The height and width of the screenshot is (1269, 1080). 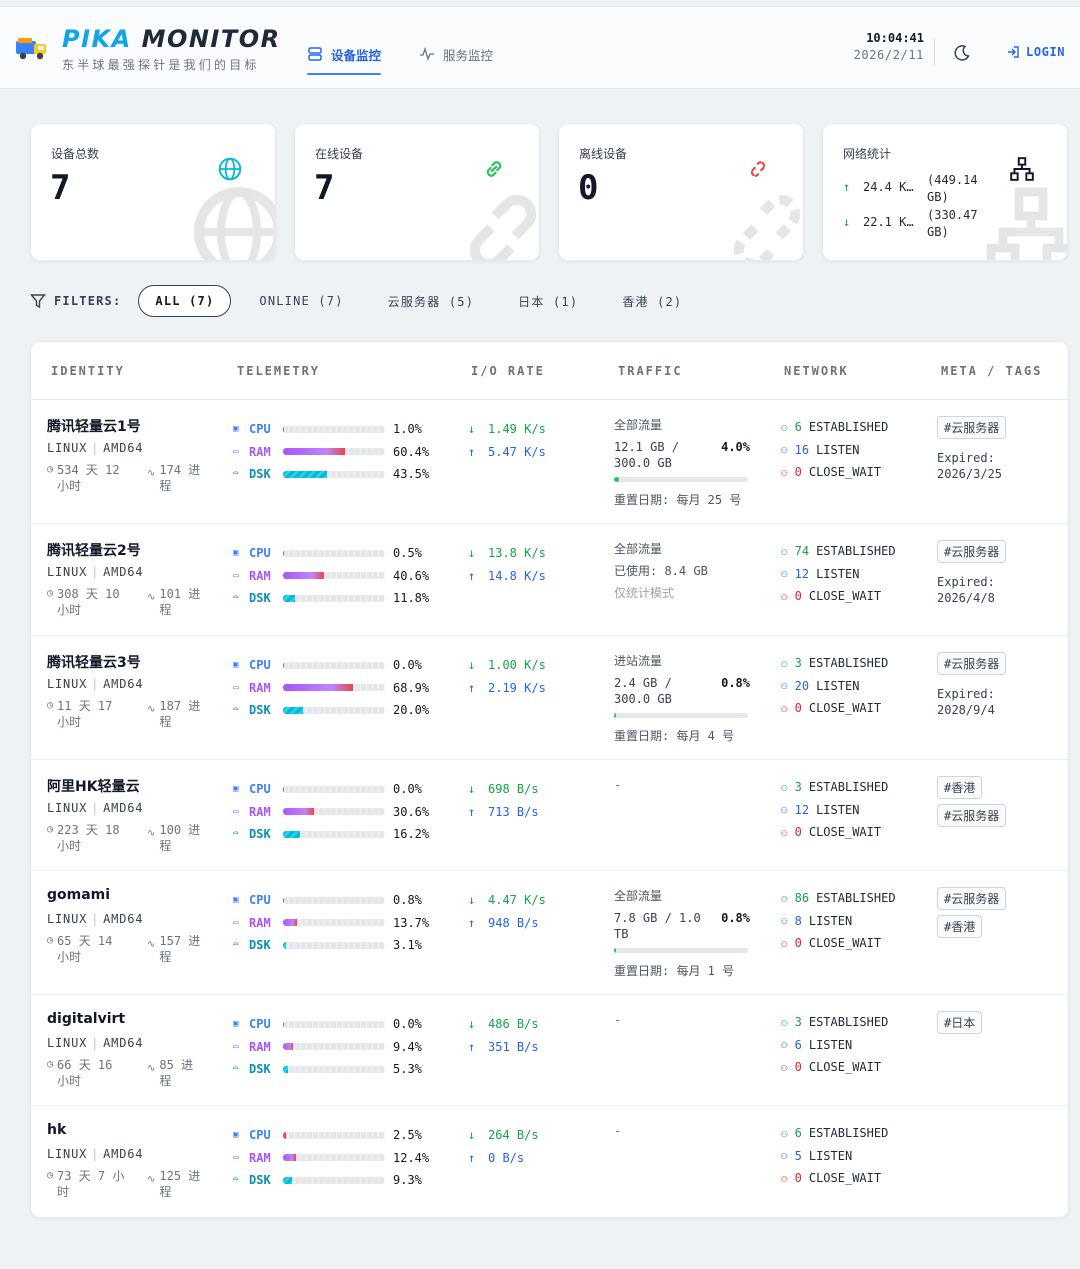 I want to click on stat-card-online: 在线设备 7, so click(x=417, y=192).